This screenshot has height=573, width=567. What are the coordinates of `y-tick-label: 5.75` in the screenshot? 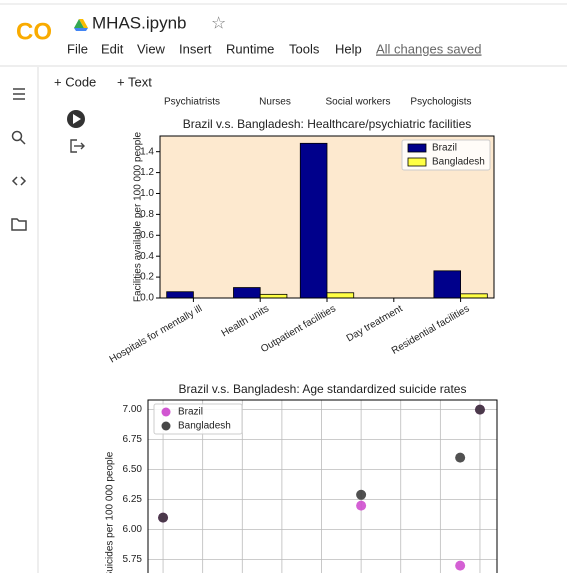 It's located at (133, 559).